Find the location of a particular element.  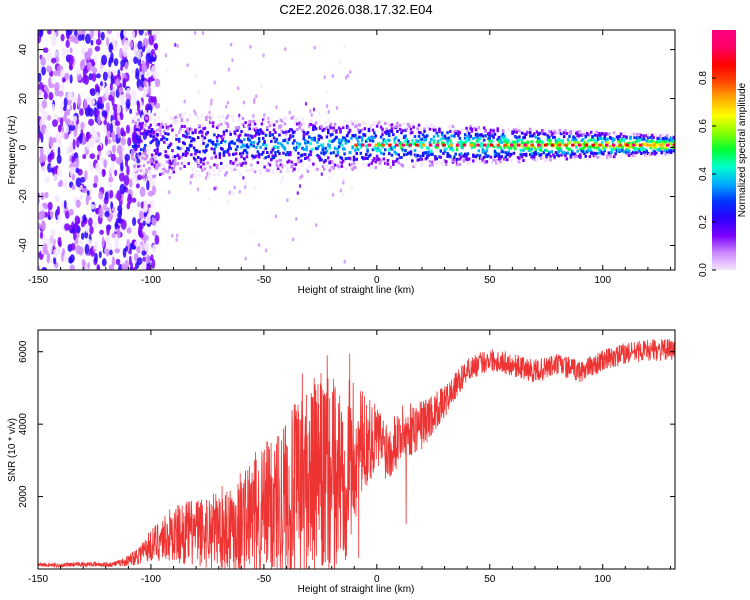

snr-y-label: SNR (10 * v/v) is located at coordinates (12, 450).